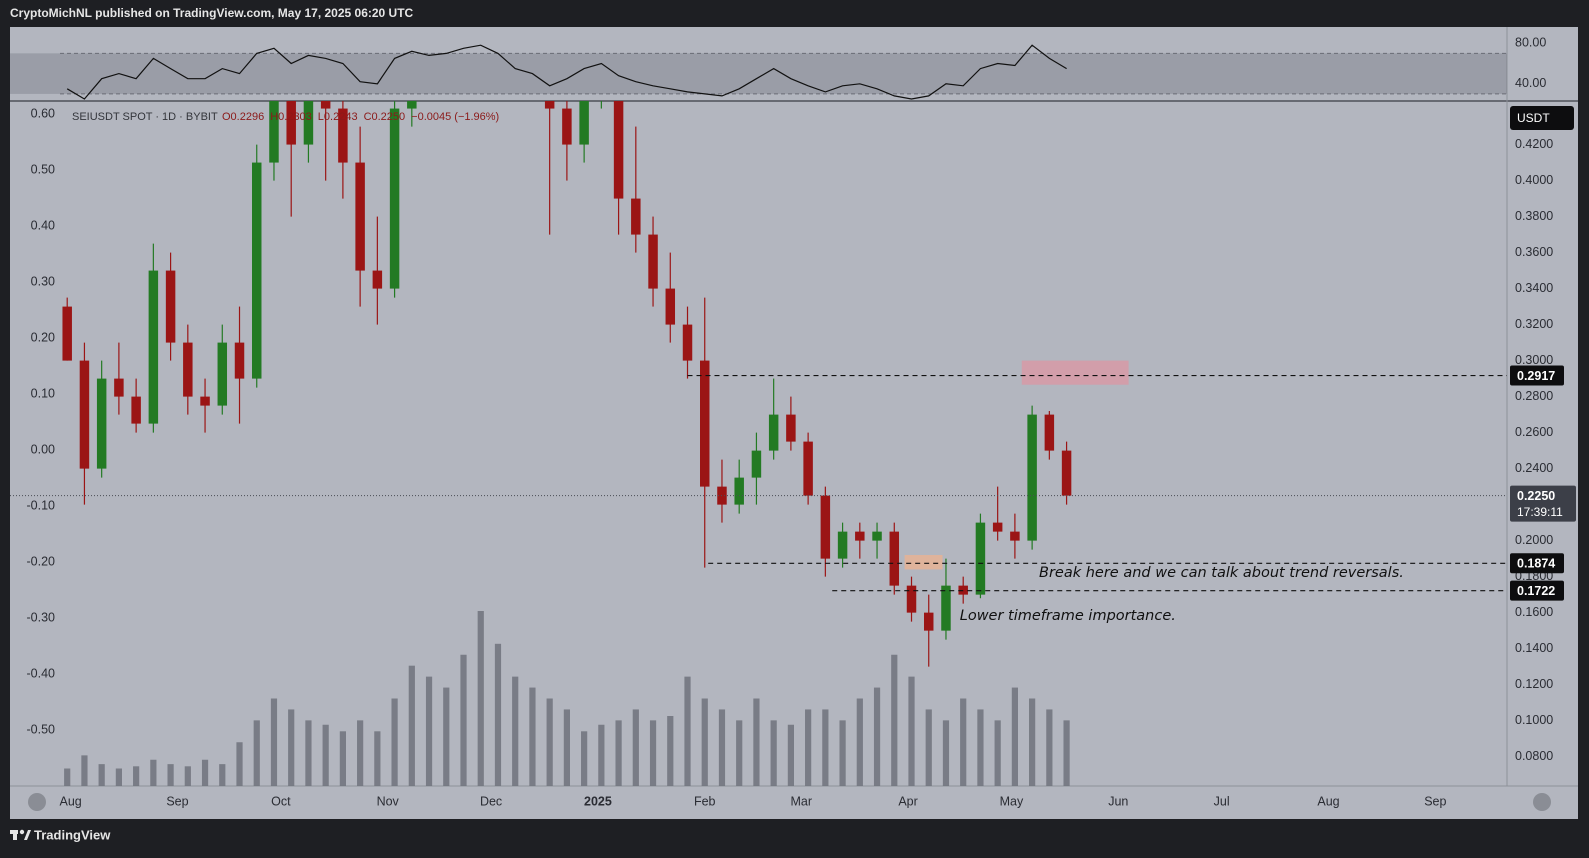 This screenshot has width=1589, height=858. What do you see at coordinates (1534, 648) in the screenshot?
I see `y-tick-label: 0.1400` at bounding box center [1534, 648].